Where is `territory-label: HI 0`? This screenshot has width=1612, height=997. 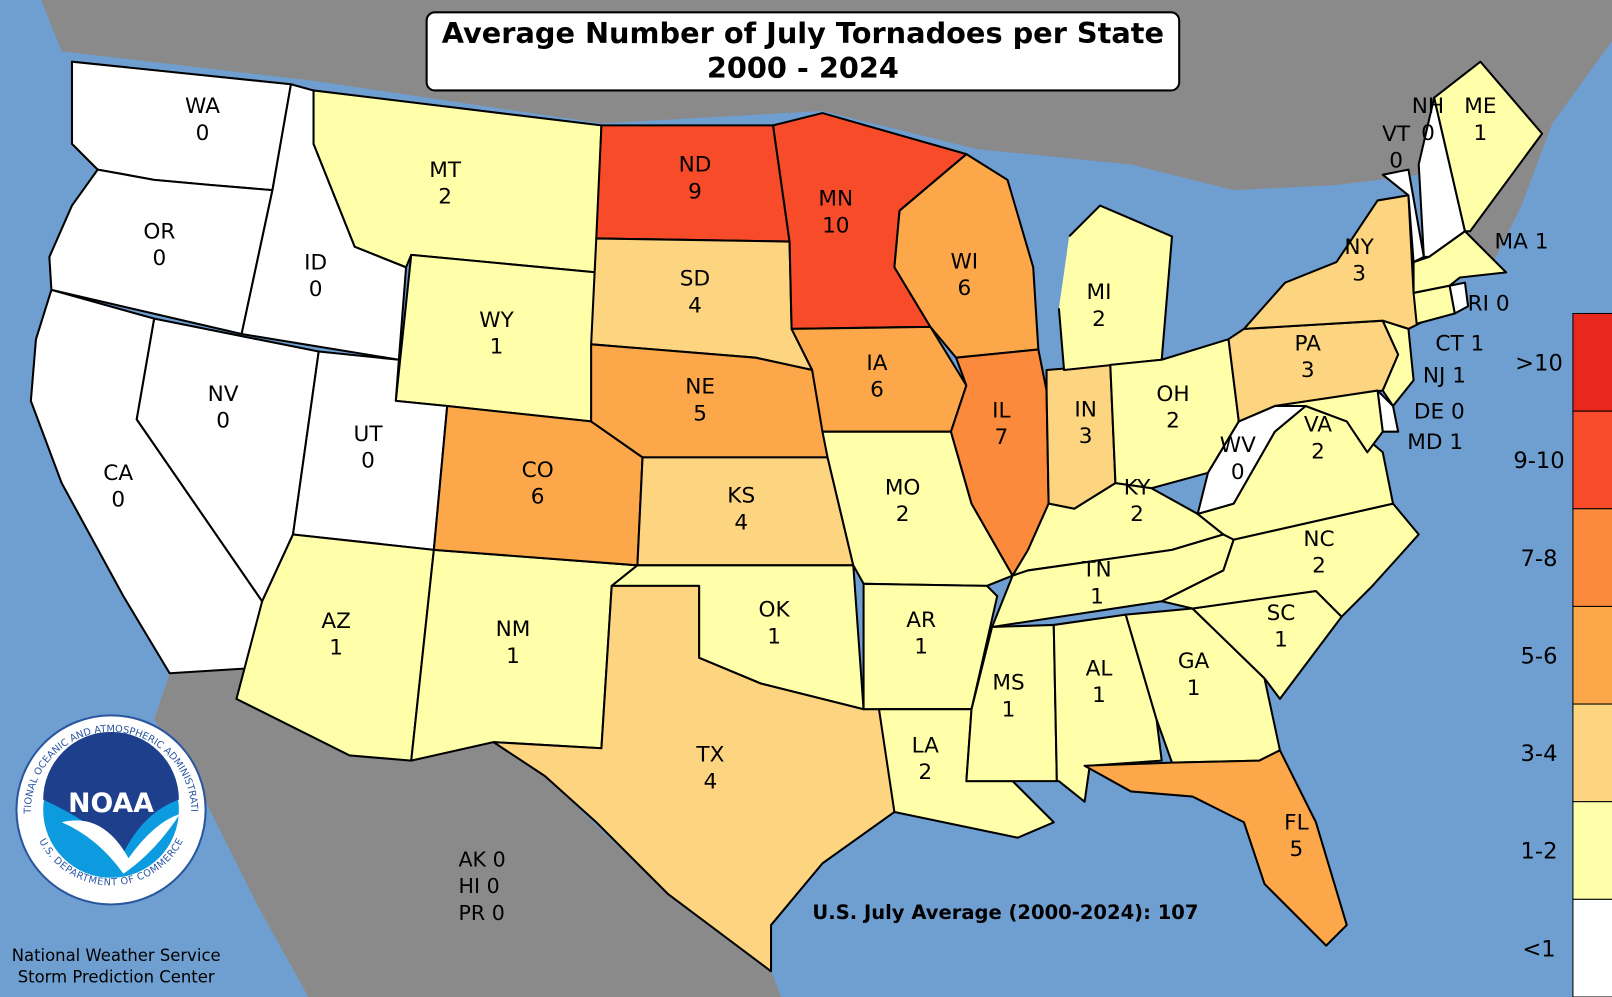 territory-label: HI 0 is located at coordinates (479, 886).